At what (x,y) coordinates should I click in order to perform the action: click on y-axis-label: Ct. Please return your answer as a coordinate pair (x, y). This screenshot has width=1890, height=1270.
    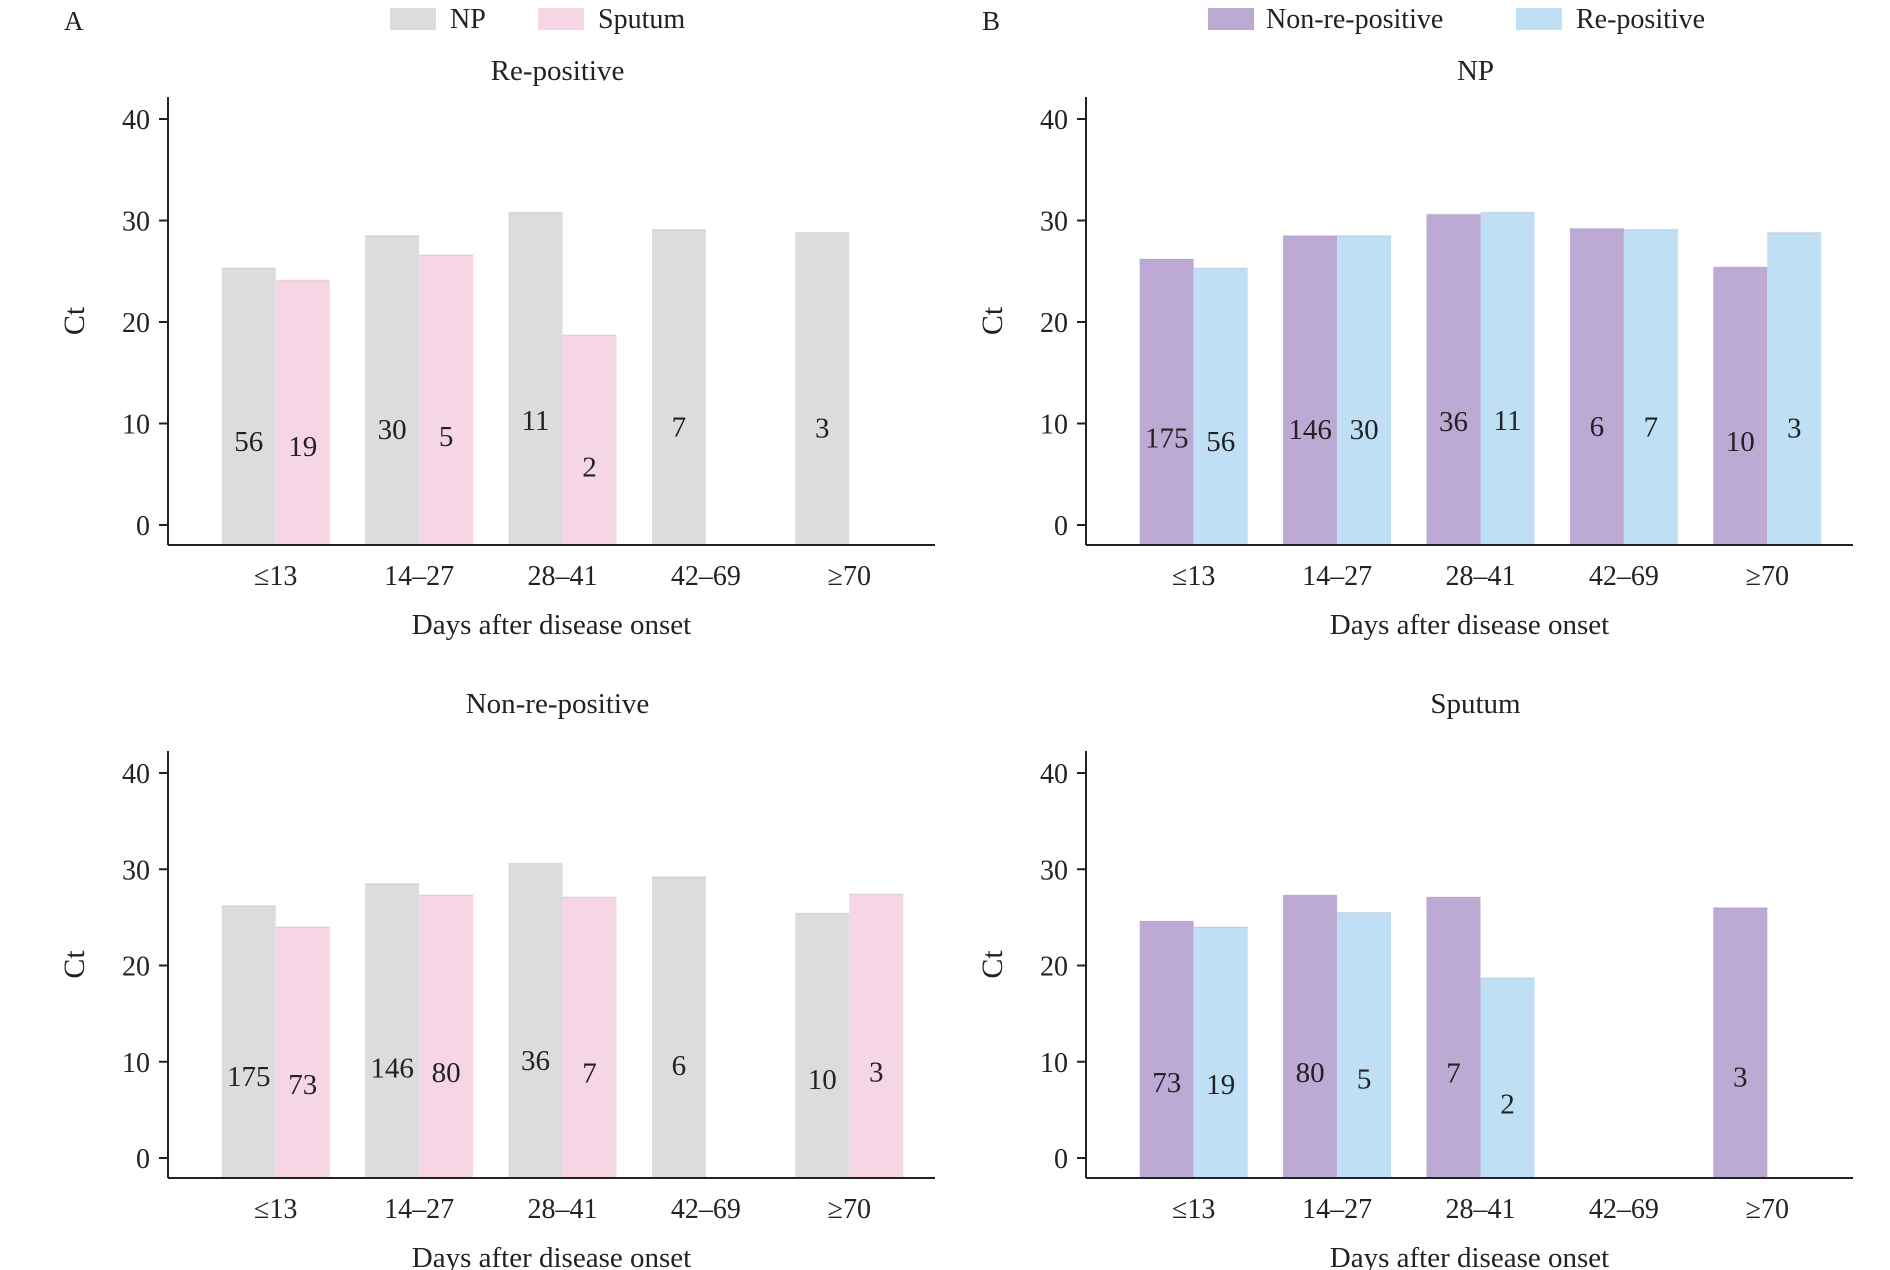
    Looking at the image, I should click on (992, 964).